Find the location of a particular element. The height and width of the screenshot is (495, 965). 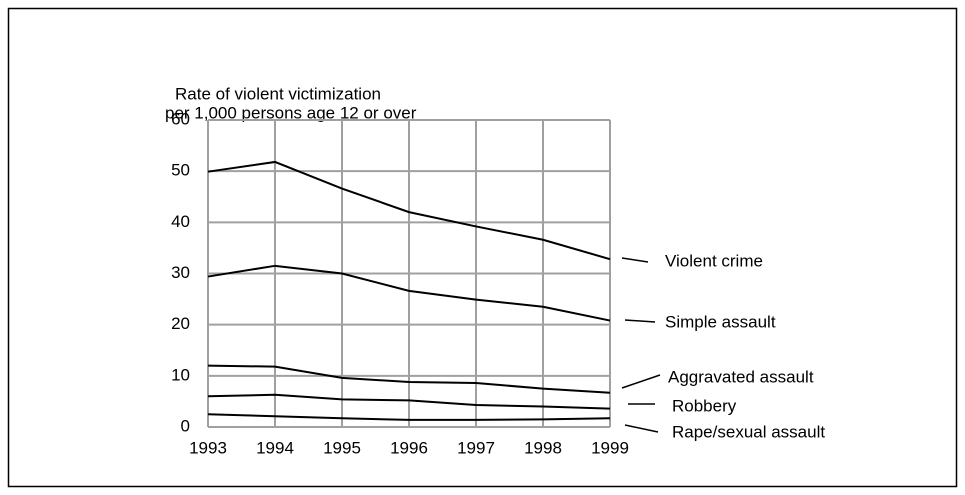

legend-label: Rape/sexual assault is located at coordinates (748, 431).